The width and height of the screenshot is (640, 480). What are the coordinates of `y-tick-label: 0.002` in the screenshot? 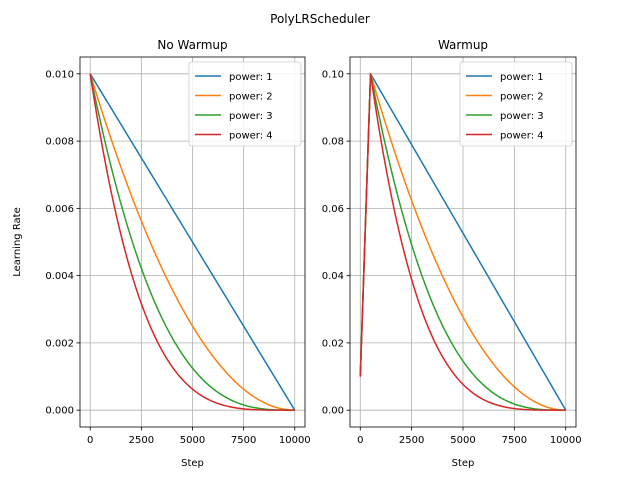 It's located at (59, 343).